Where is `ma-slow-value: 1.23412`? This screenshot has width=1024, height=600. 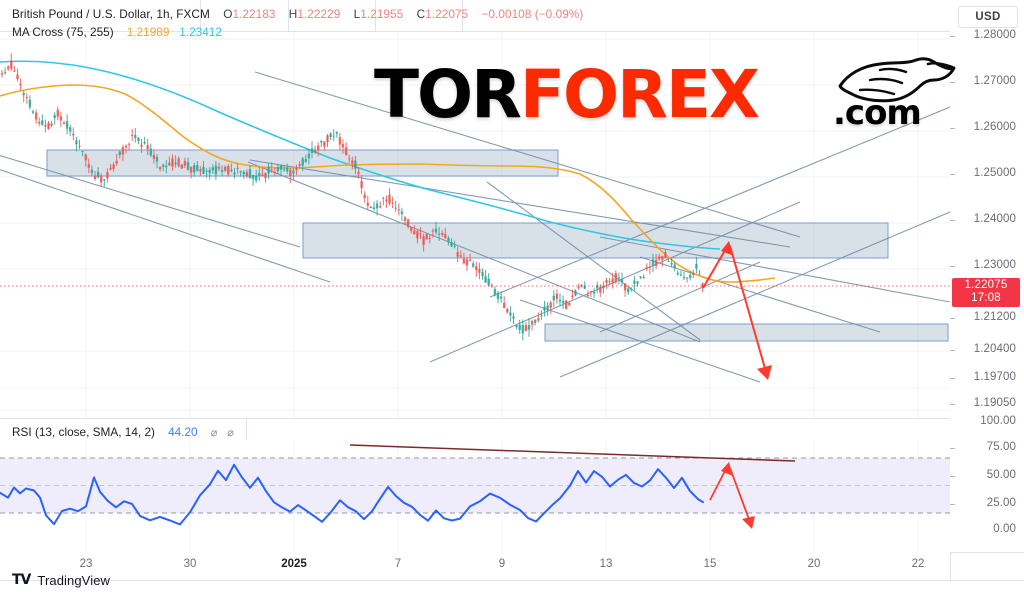
ma-slow-value: 1.23412 is located at coordinates (200, 32).